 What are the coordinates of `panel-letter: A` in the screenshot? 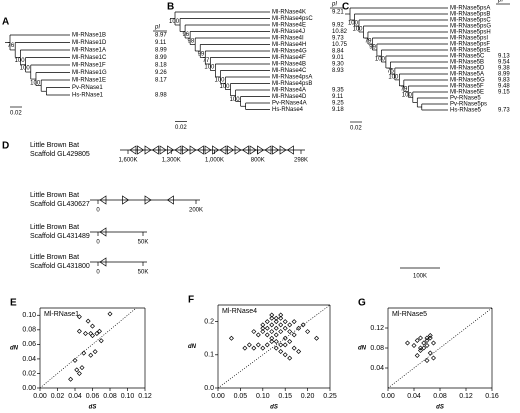 It's located at (5, 22).